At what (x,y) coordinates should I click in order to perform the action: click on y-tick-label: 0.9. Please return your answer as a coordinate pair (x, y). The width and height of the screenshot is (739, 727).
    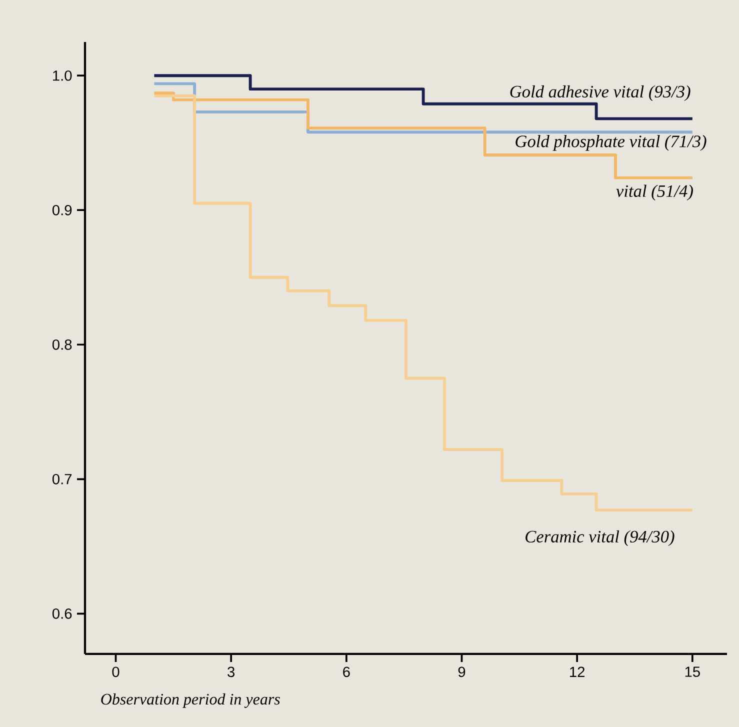
    Looking at the image, I should click on (62, 210).